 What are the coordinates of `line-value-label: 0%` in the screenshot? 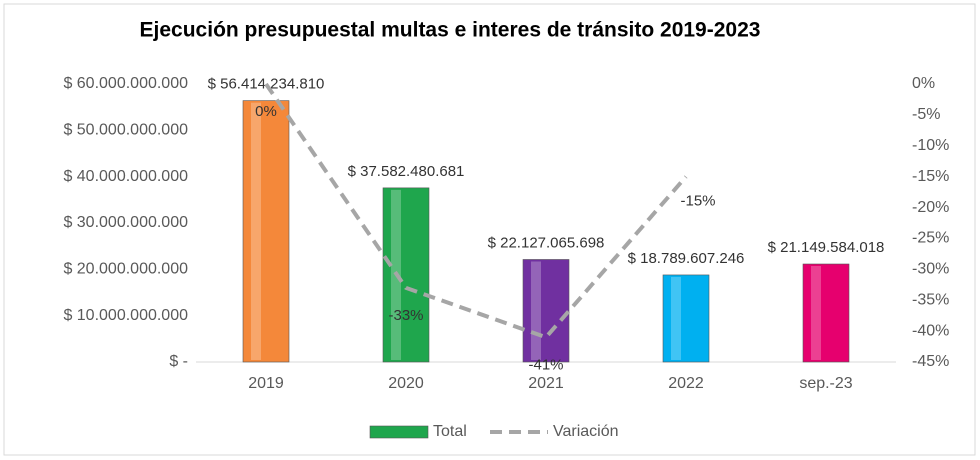 It's located at (266, 111).